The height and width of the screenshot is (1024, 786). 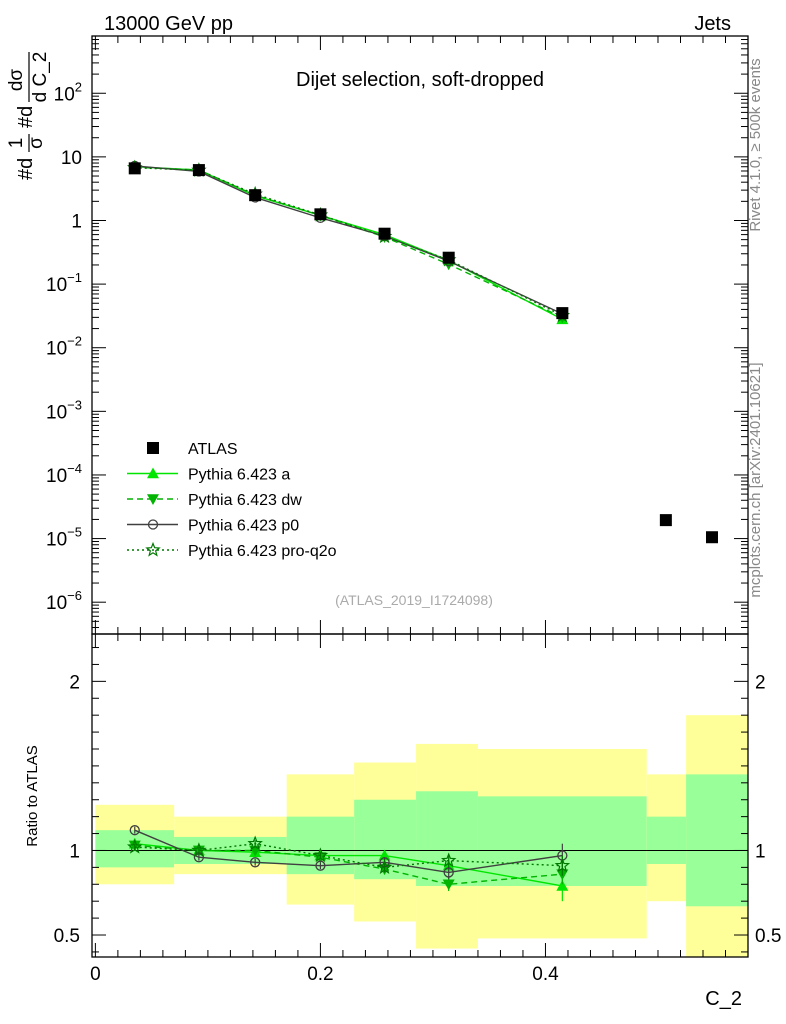 I want to click on series-pythia-6-423-pro-q2o, so click(x=349, y=241).